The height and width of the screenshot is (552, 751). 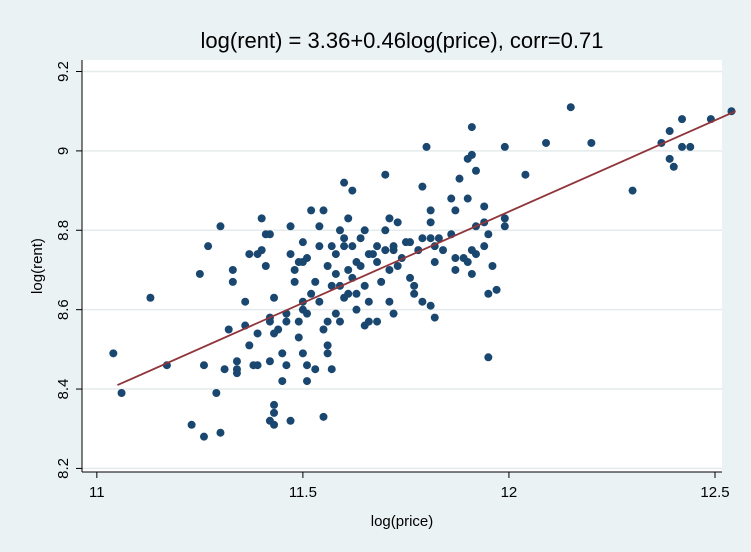 What do you see at coordinates (303, 492) in the screenshot?
I see `x-tick-label: 11.5` at bounding box center [303, 492].